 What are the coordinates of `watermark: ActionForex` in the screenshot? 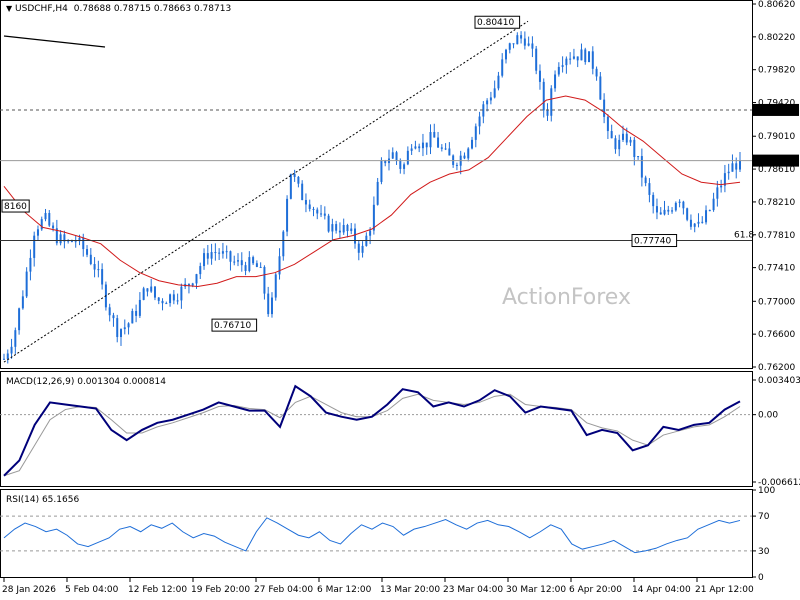 It's located at (566, 297).